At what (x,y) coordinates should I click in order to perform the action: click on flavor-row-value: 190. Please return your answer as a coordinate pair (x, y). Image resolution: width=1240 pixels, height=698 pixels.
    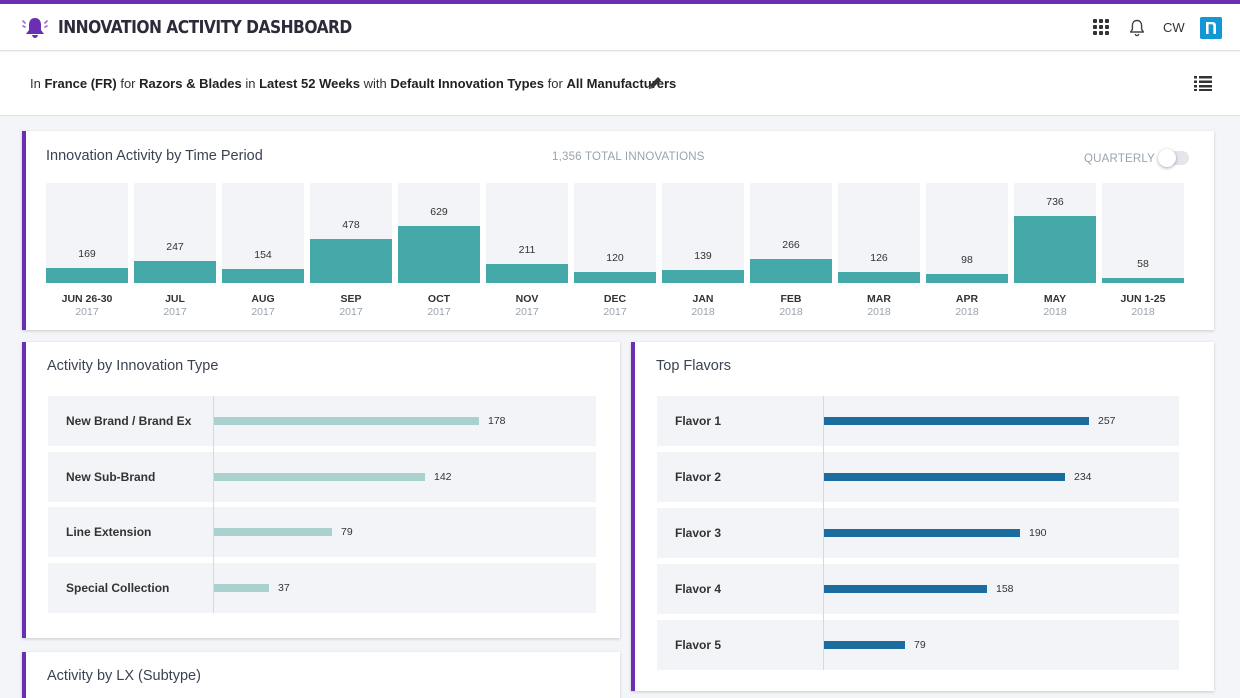
    Looking at the image, I should click on (1038, 533).